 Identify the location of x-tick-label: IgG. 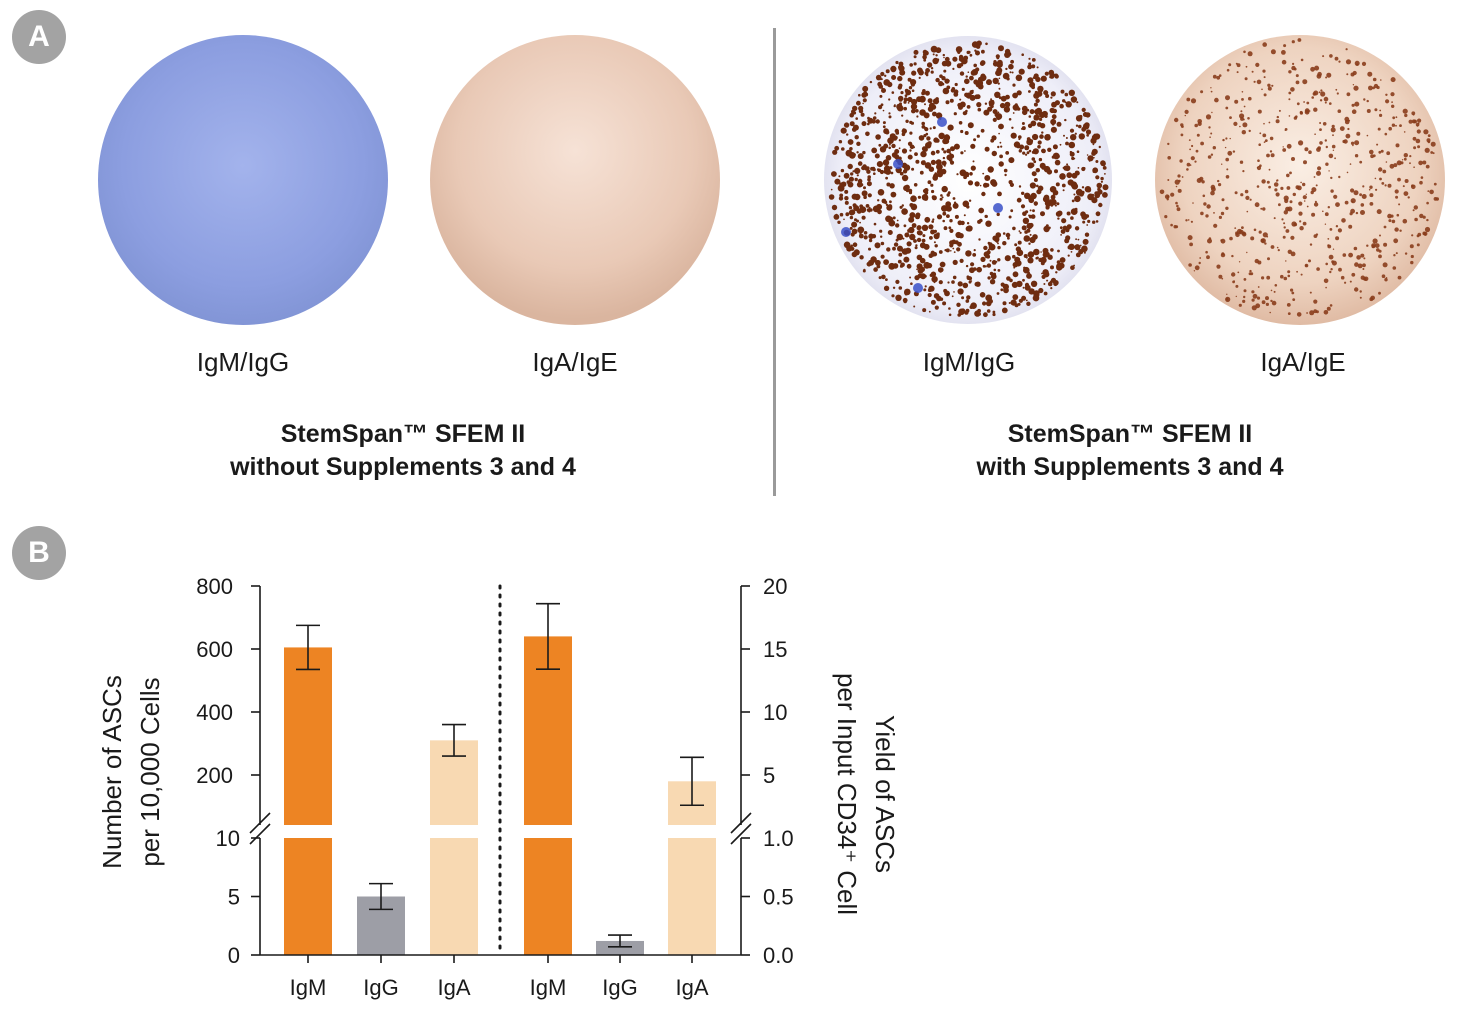
(380, 987).